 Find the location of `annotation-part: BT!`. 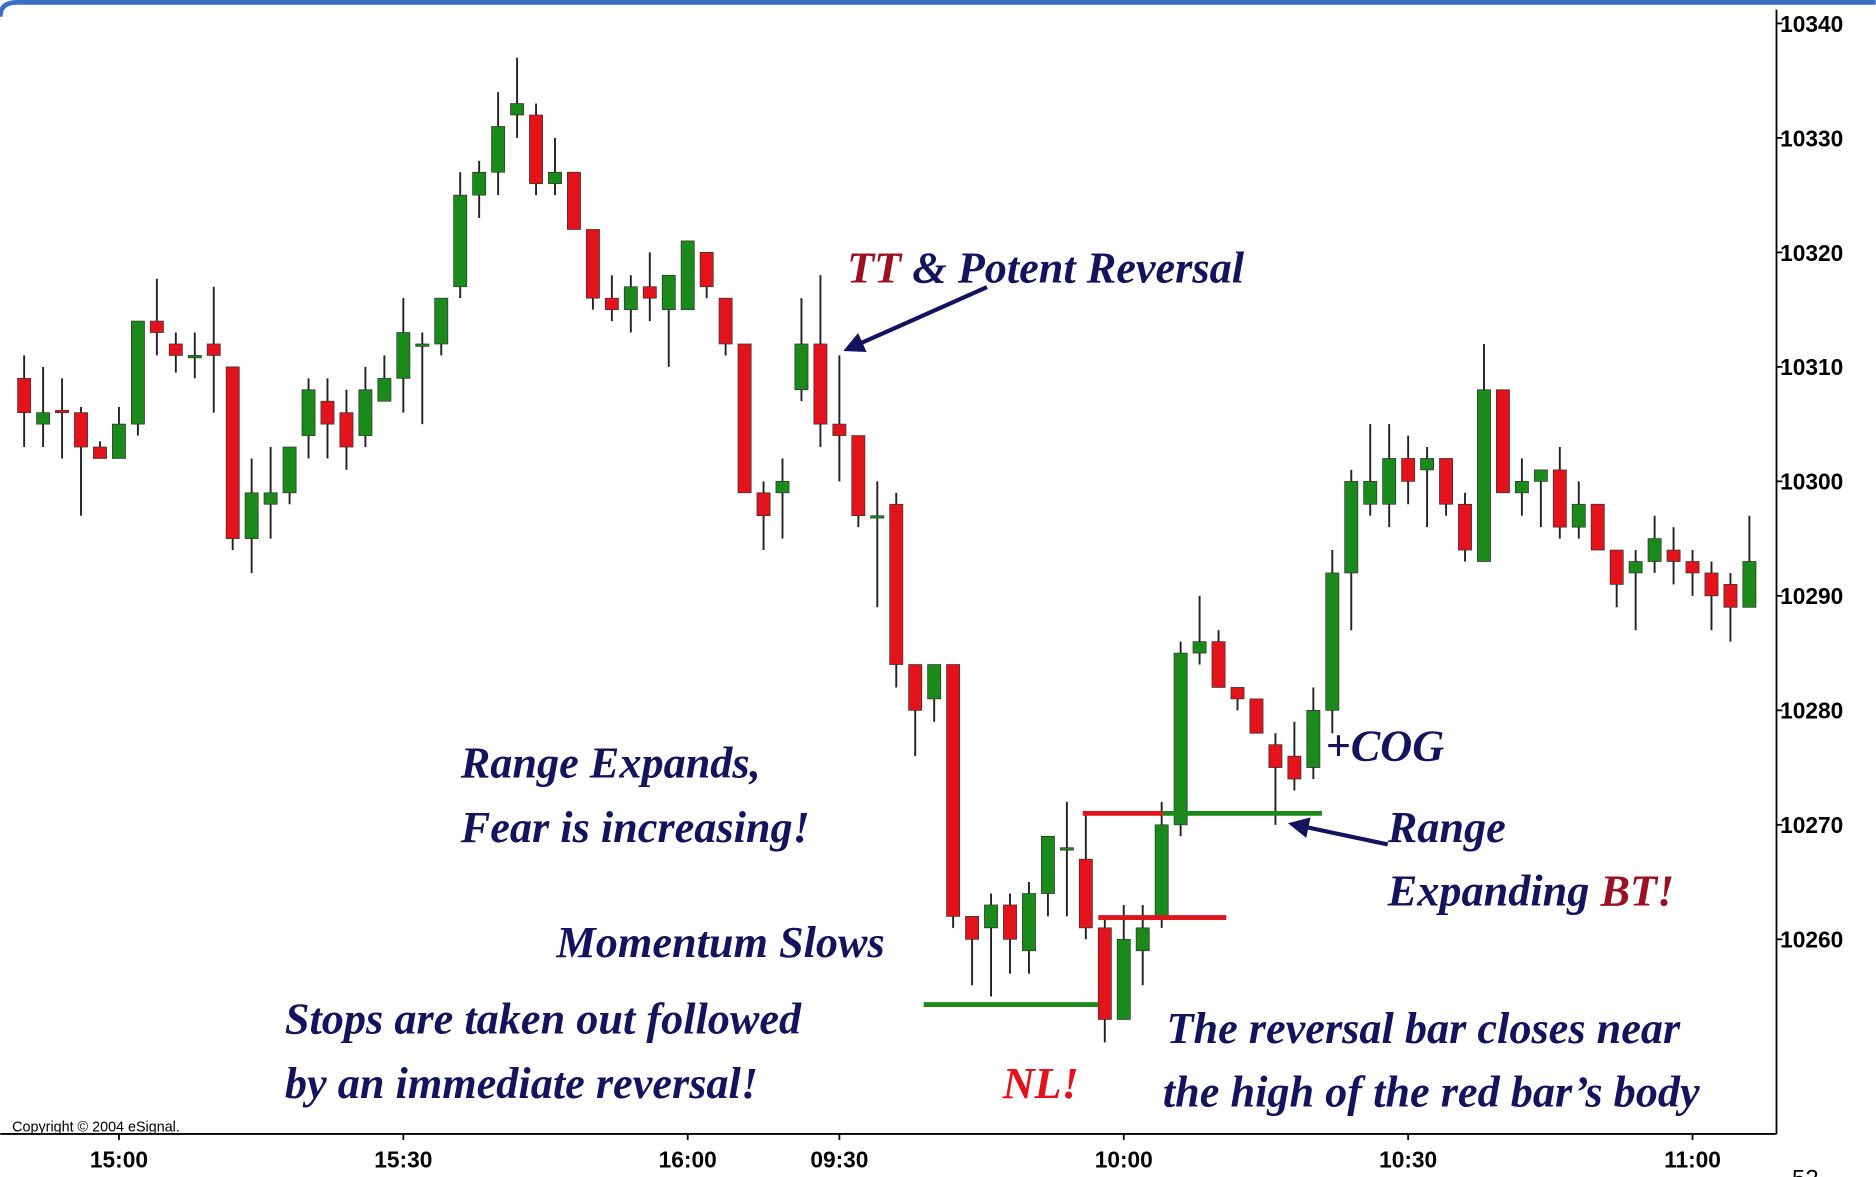

annotation-part: BT! is located at coordinates (1636, 890).